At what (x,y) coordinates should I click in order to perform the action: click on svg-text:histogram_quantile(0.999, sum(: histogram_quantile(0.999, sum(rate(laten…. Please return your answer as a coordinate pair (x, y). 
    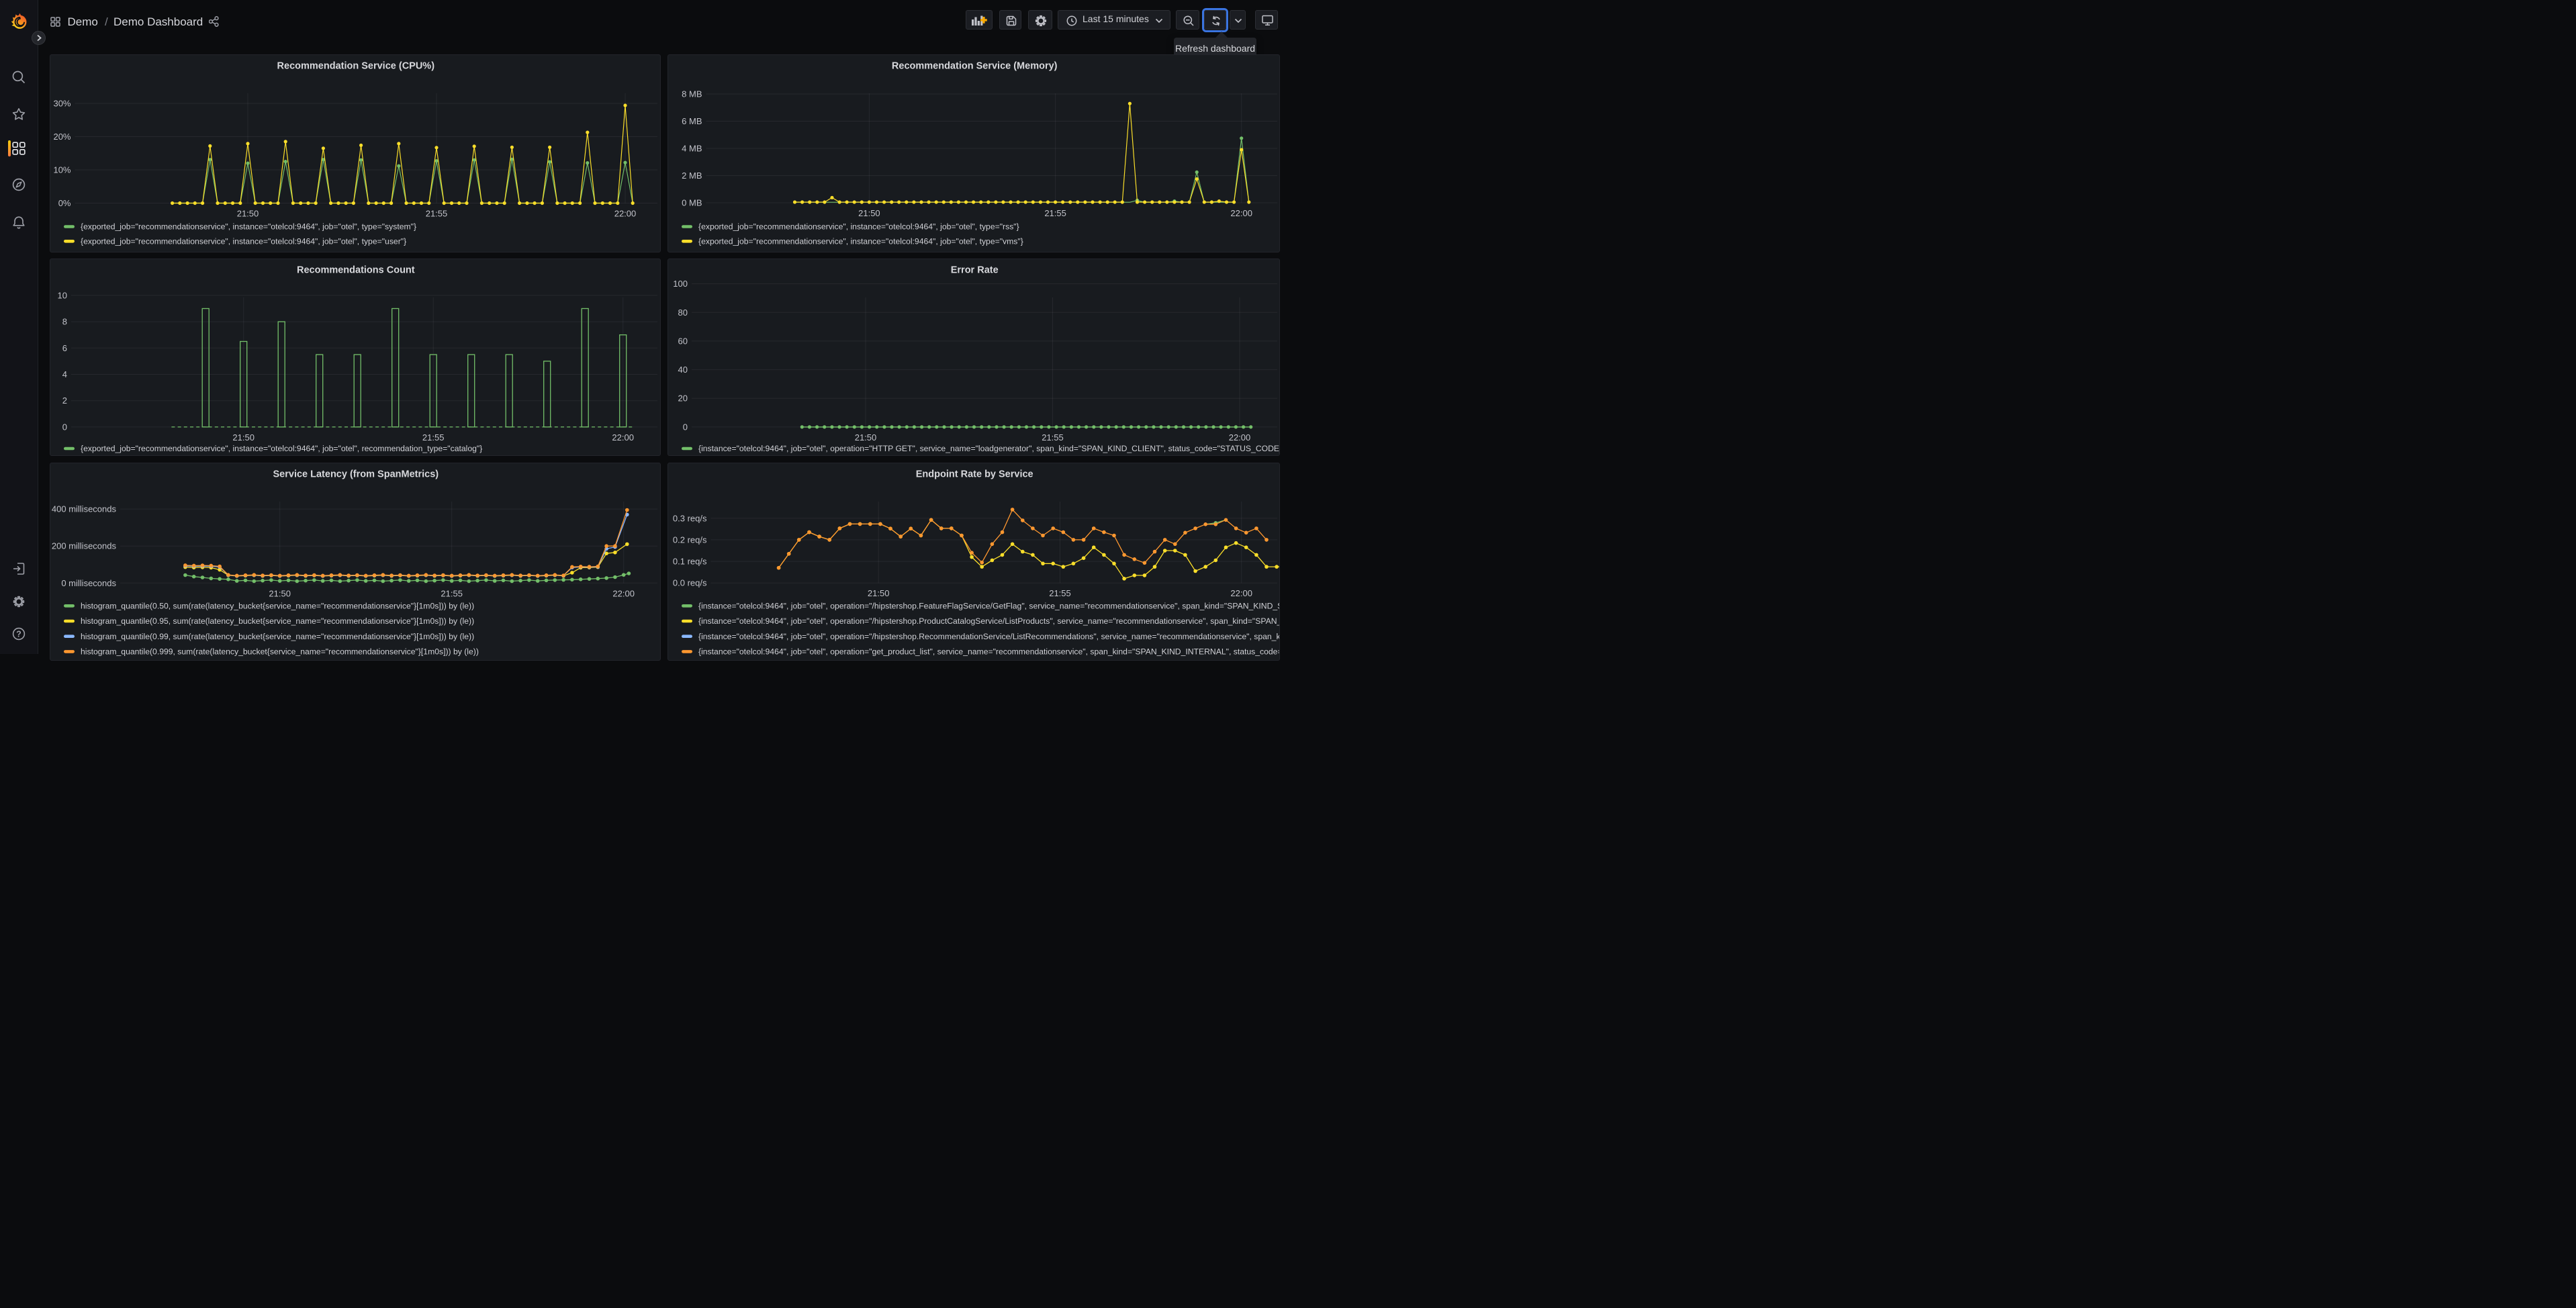
    Looking at the image, I should click on (280, 652).